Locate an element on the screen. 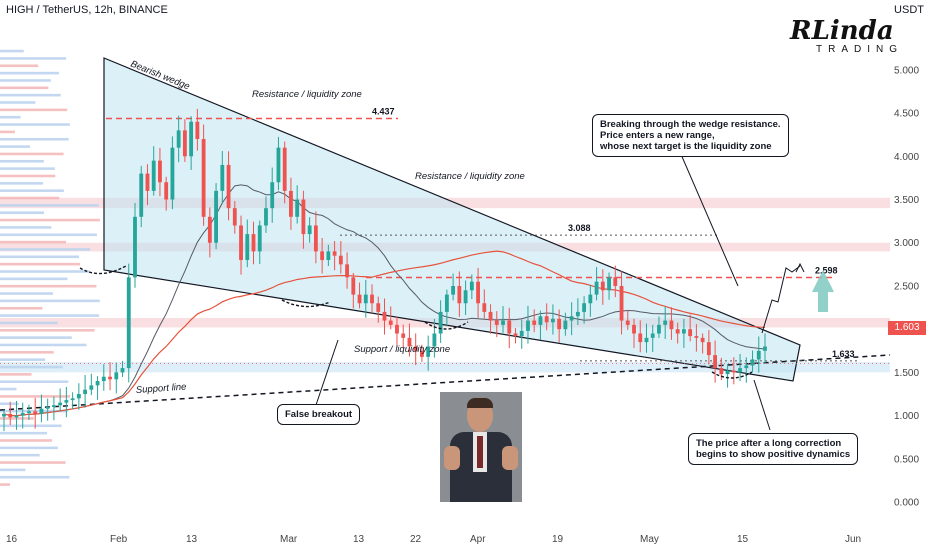  projection-path is located at coordinates (781, 299).